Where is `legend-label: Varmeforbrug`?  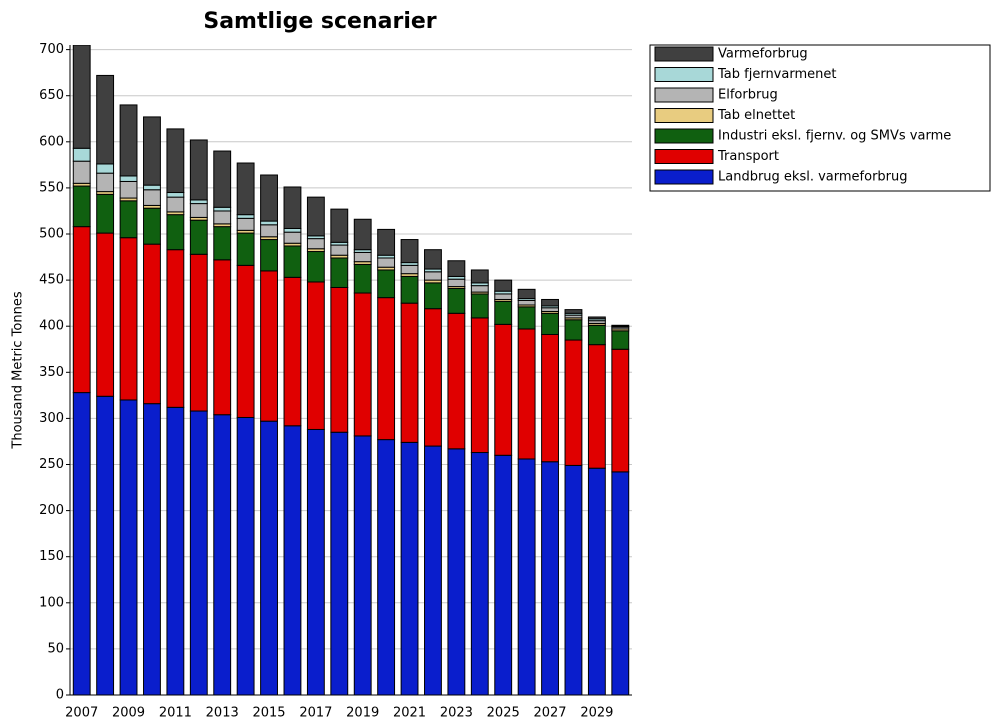 legend-label: Varmeforbrug is located at coordinates (763, 54).